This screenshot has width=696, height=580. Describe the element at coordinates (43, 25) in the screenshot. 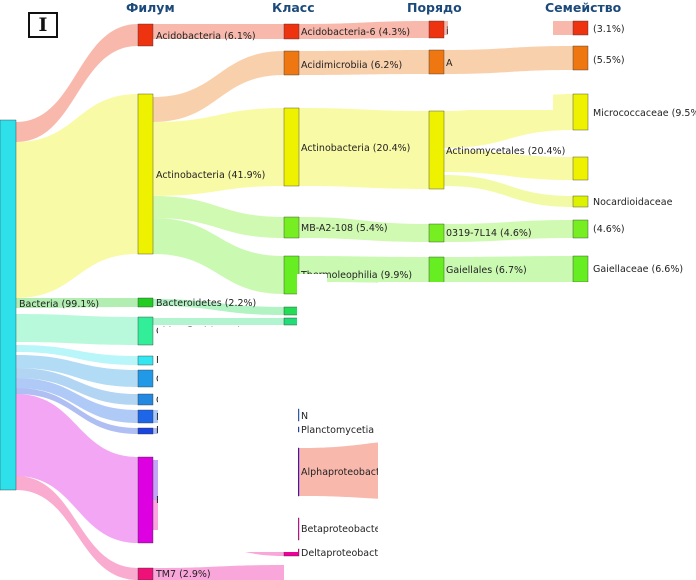

I see `panel-label: I` at that location.